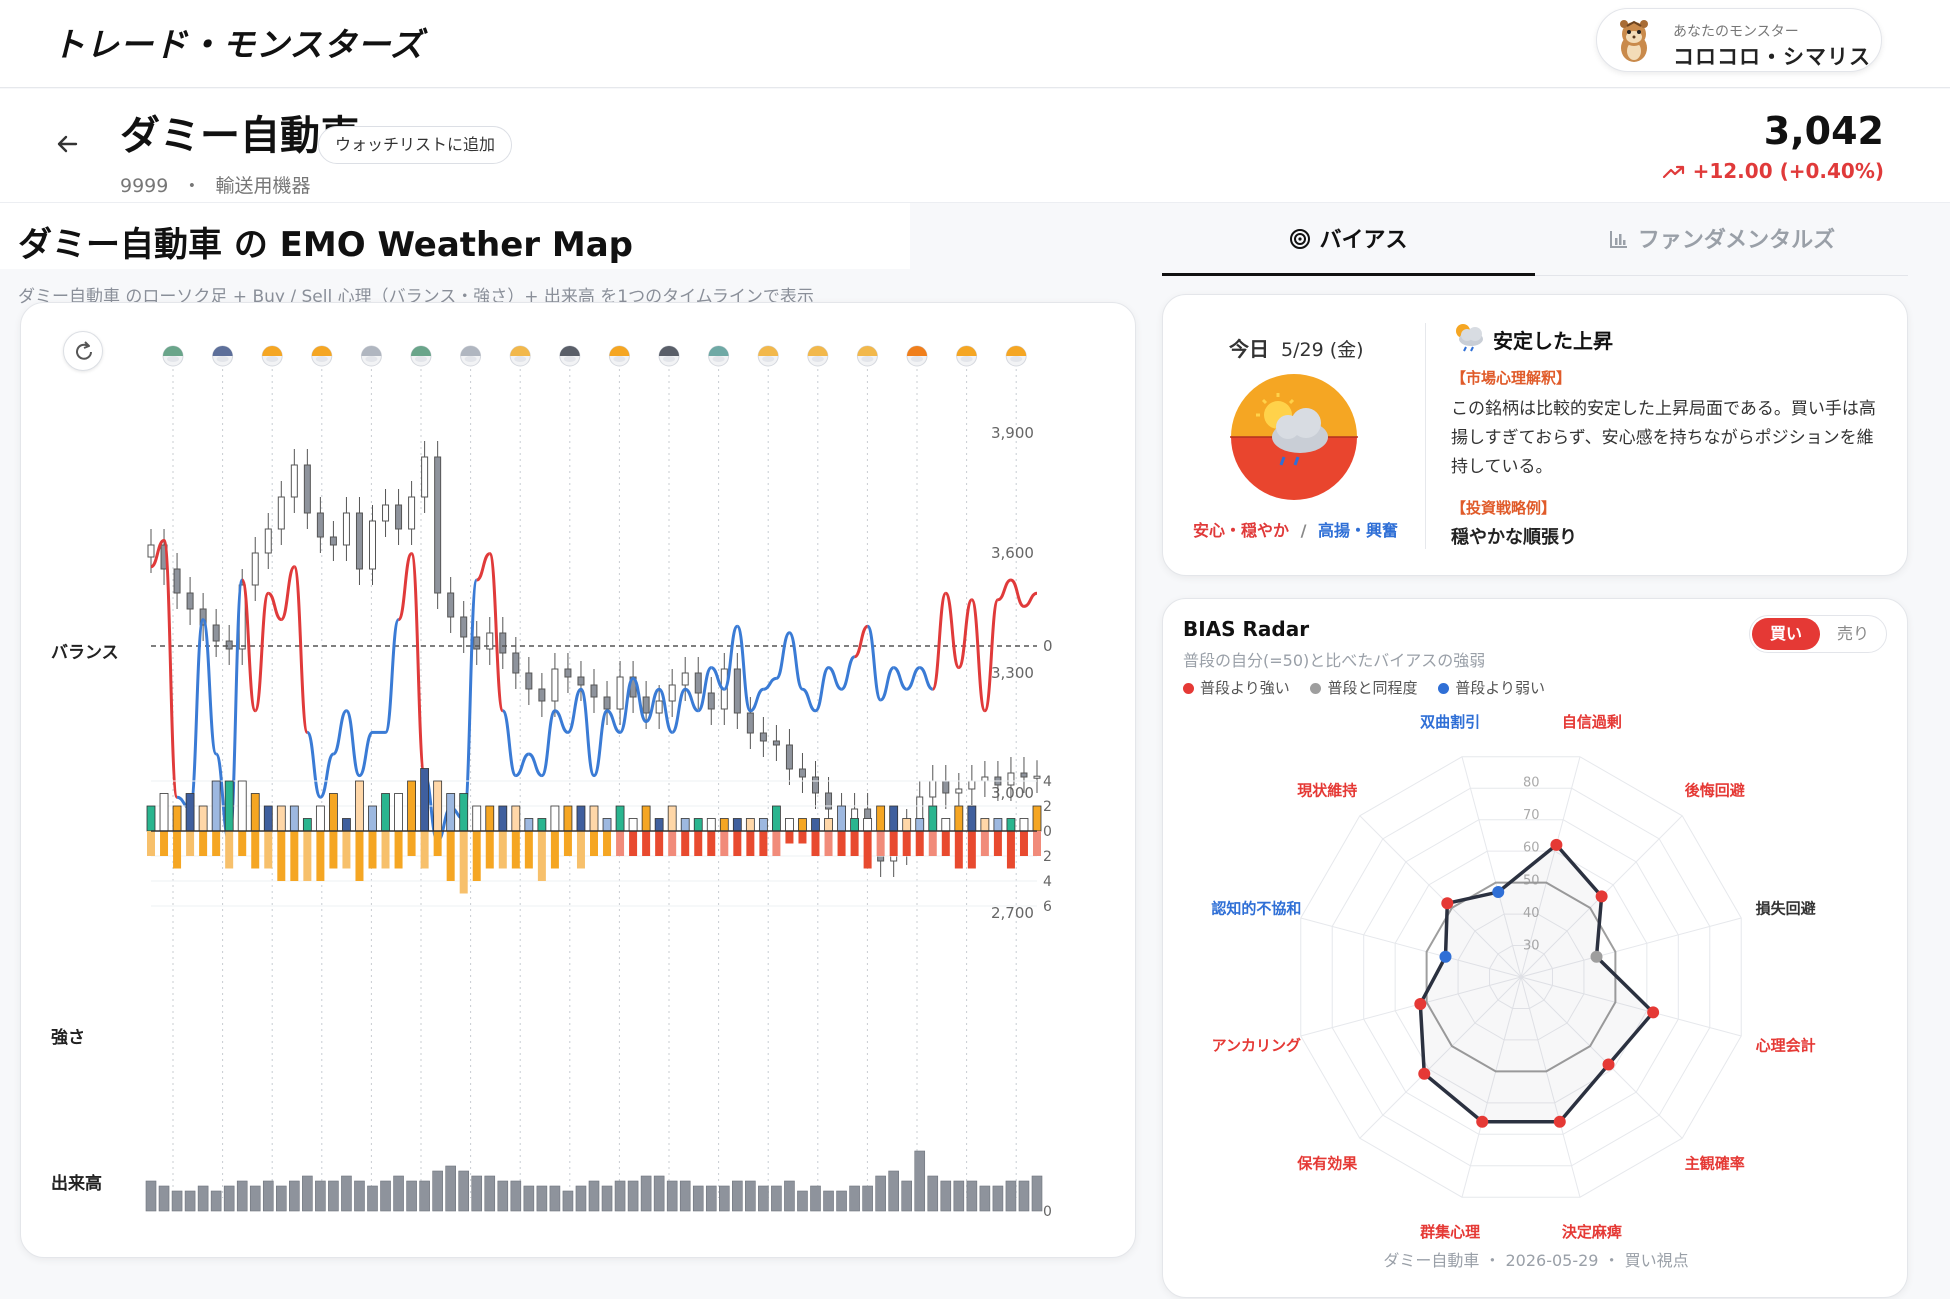 This screenshot has width=1950, height=1299. I want to click on add-to-watchlist-button: ウォッチリストに追加, so click(415, 145).